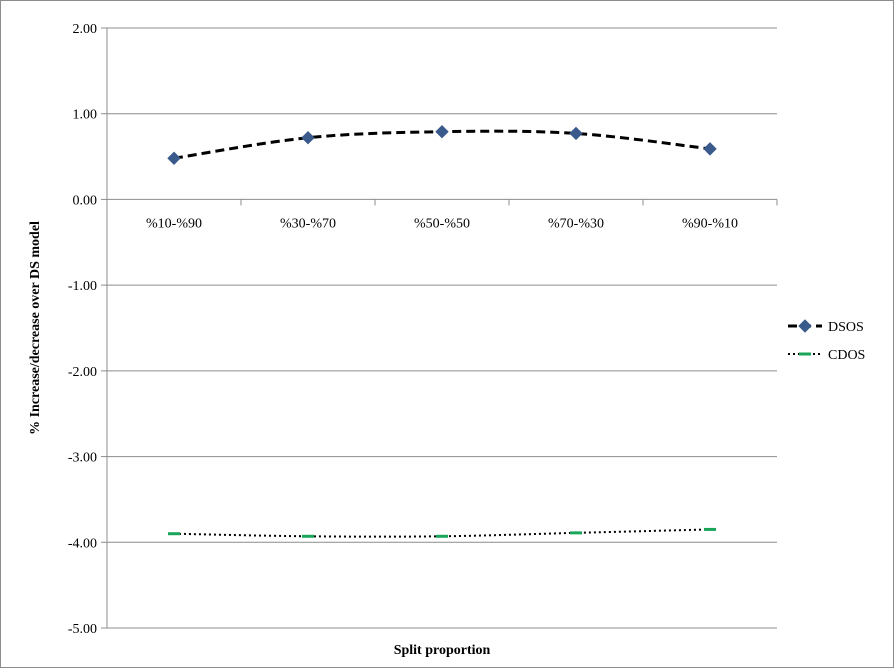 This screenshot has width=894, height=672. What do you see at coordinates (85, 115) in the screenshot?
I see `y-tick-label: 1.00` at bounding box center [85, 115].